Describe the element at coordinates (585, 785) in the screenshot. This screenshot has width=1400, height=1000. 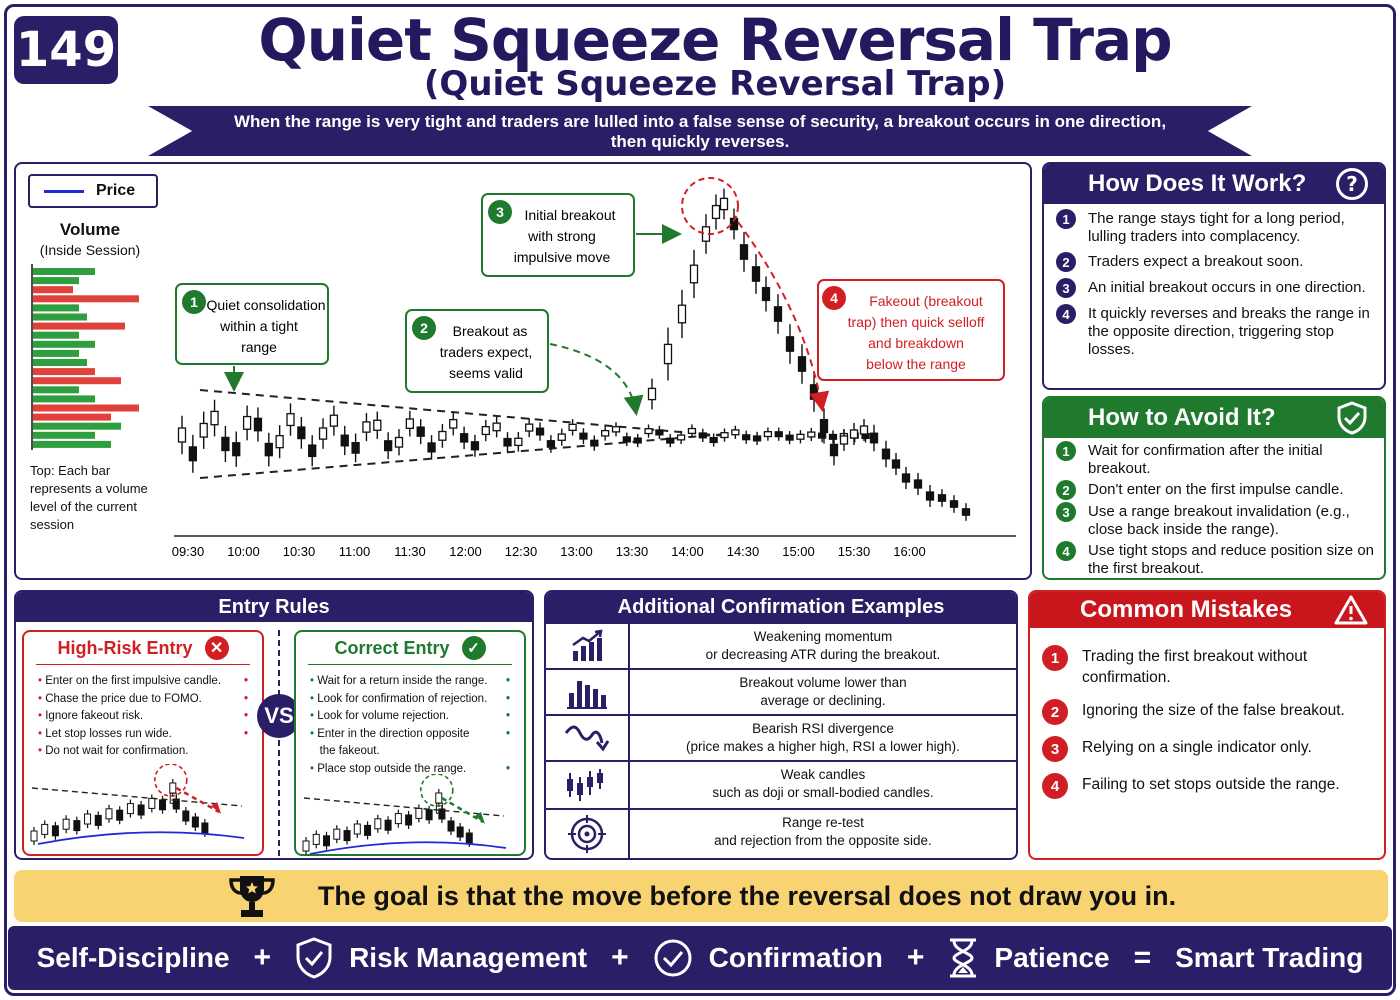
I see `candles-icon` at that location.